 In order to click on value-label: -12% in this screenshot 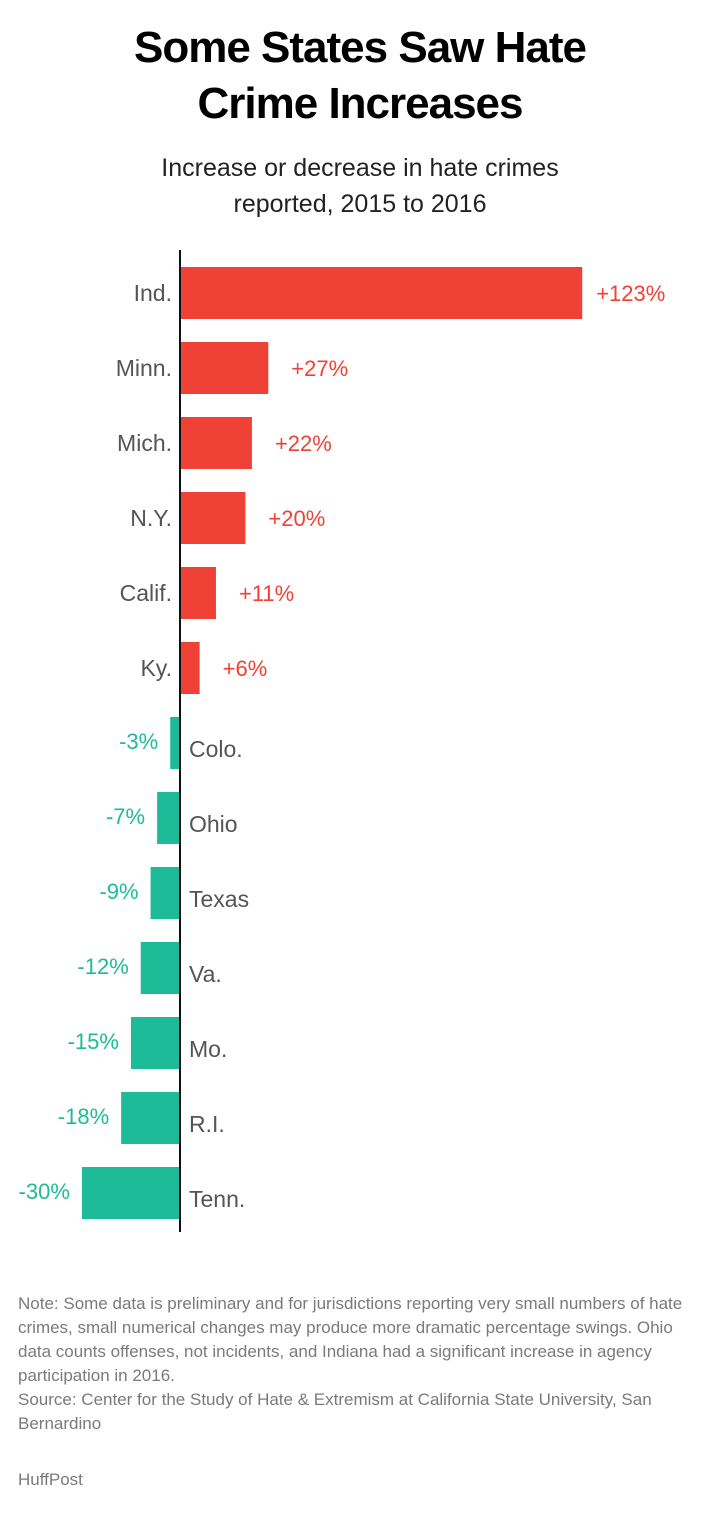, I will do `click(102, 966)`.